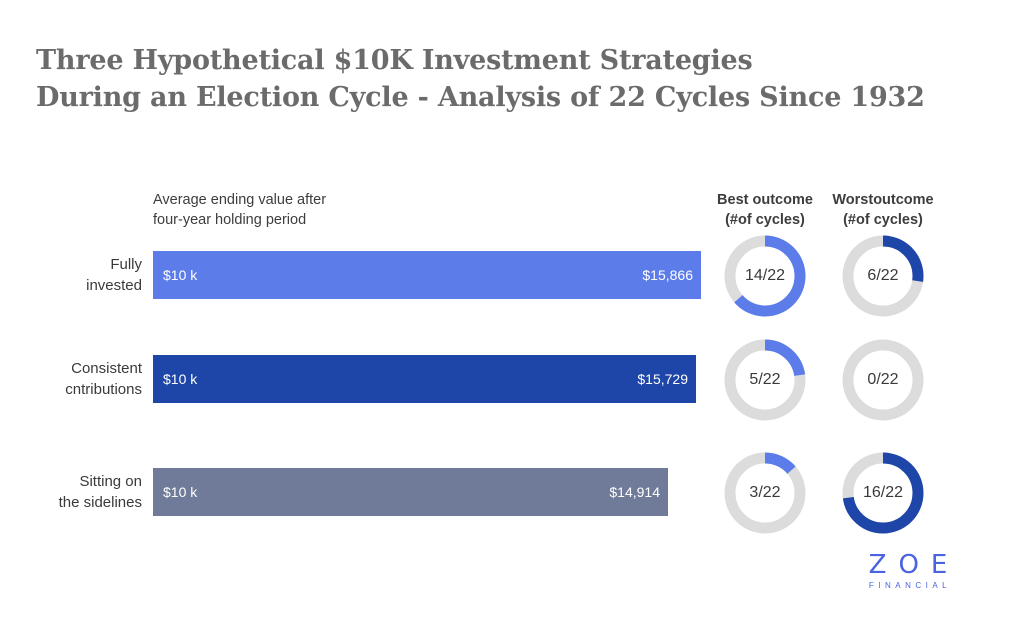  Describe the element at coordinates (230, 220) in the screenshot. I see `bar-column-heading-line-2: four-year holding period` at that location.